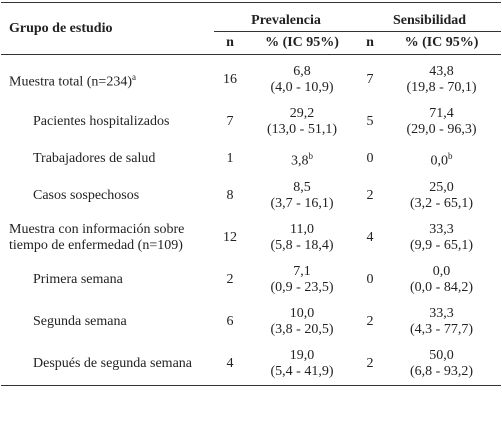 The image size is (502, 422). I want to click on percent-cell: 0,0b, so click(441, 159).